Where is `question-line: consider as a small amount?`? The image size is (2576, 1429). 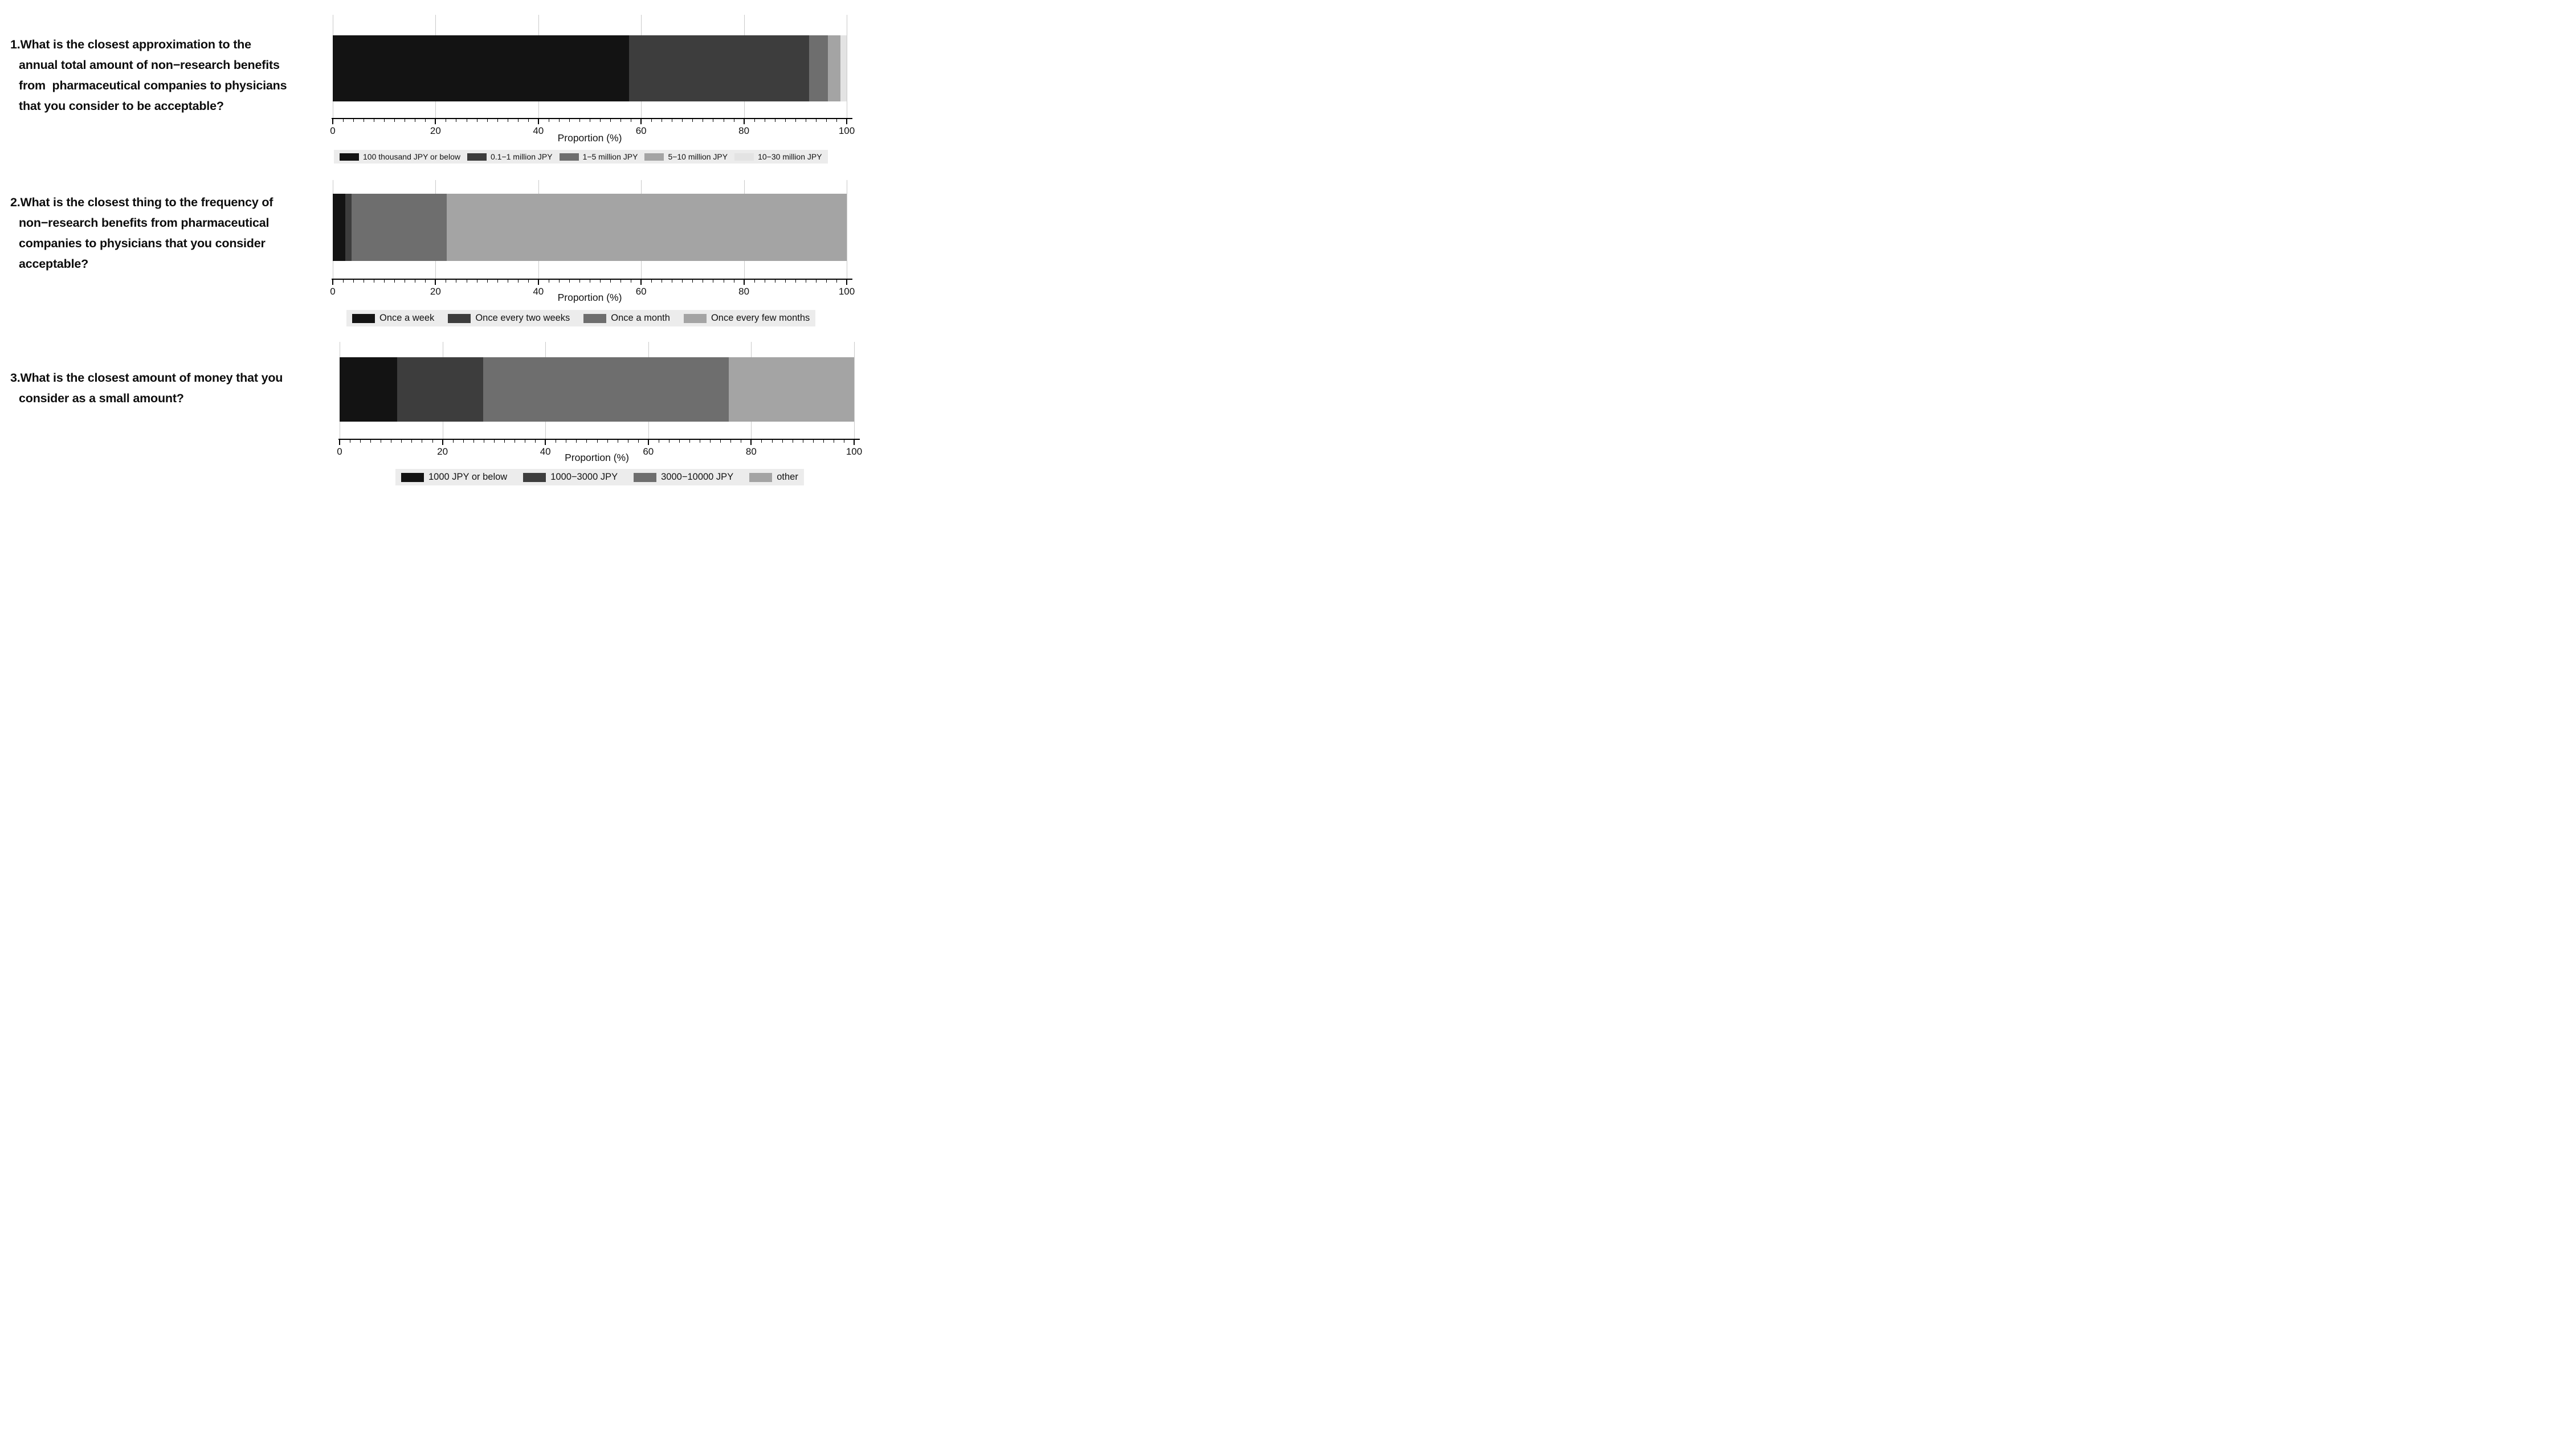
question-line: consider as a small amount? is located at coordinates (101, 398).